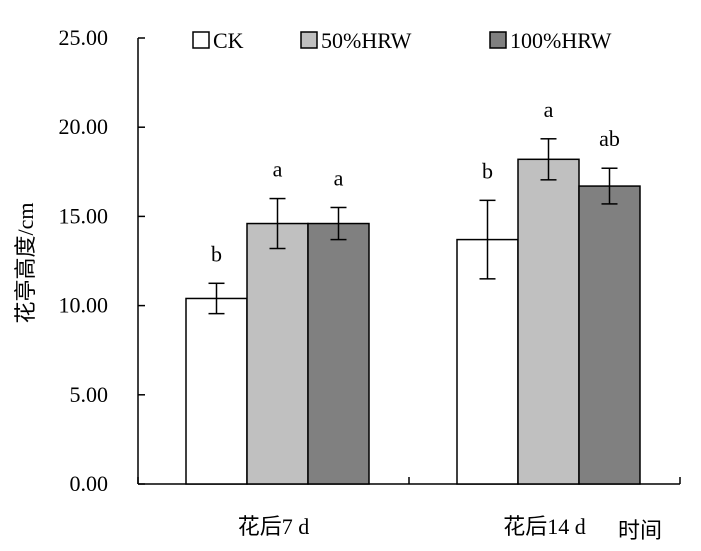  What do you see at coordinates (228, 40) in the screenshot?
I see `legend-label: CK` at bounding box center [228, 40].